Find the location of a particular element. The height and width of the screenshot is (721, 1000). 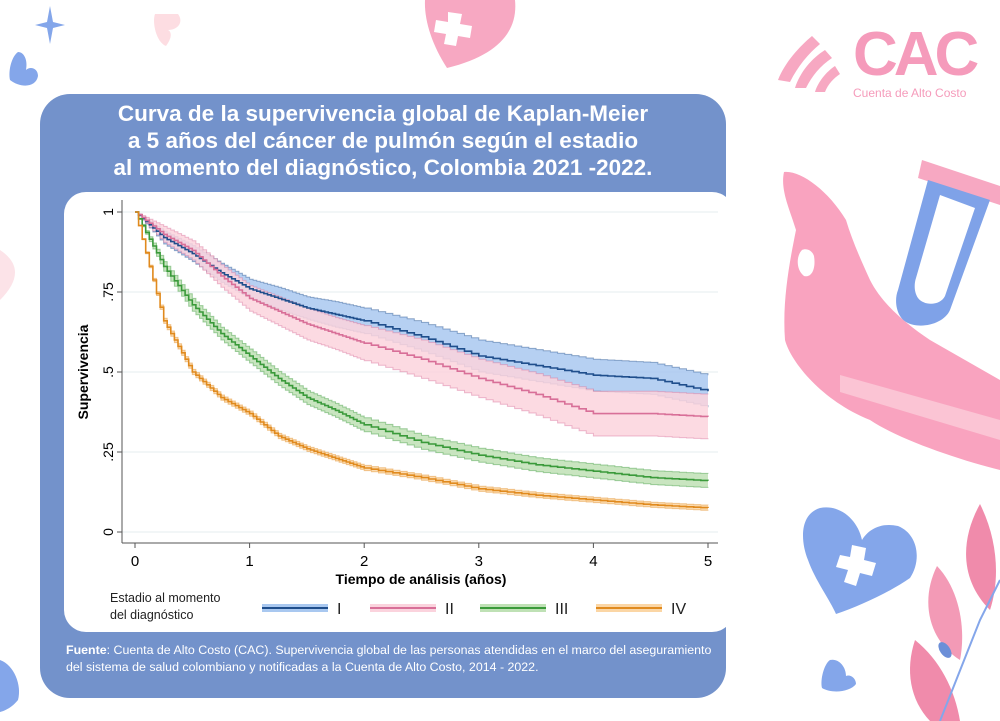

blue-heart-icon is located at coordinates (24, 69).